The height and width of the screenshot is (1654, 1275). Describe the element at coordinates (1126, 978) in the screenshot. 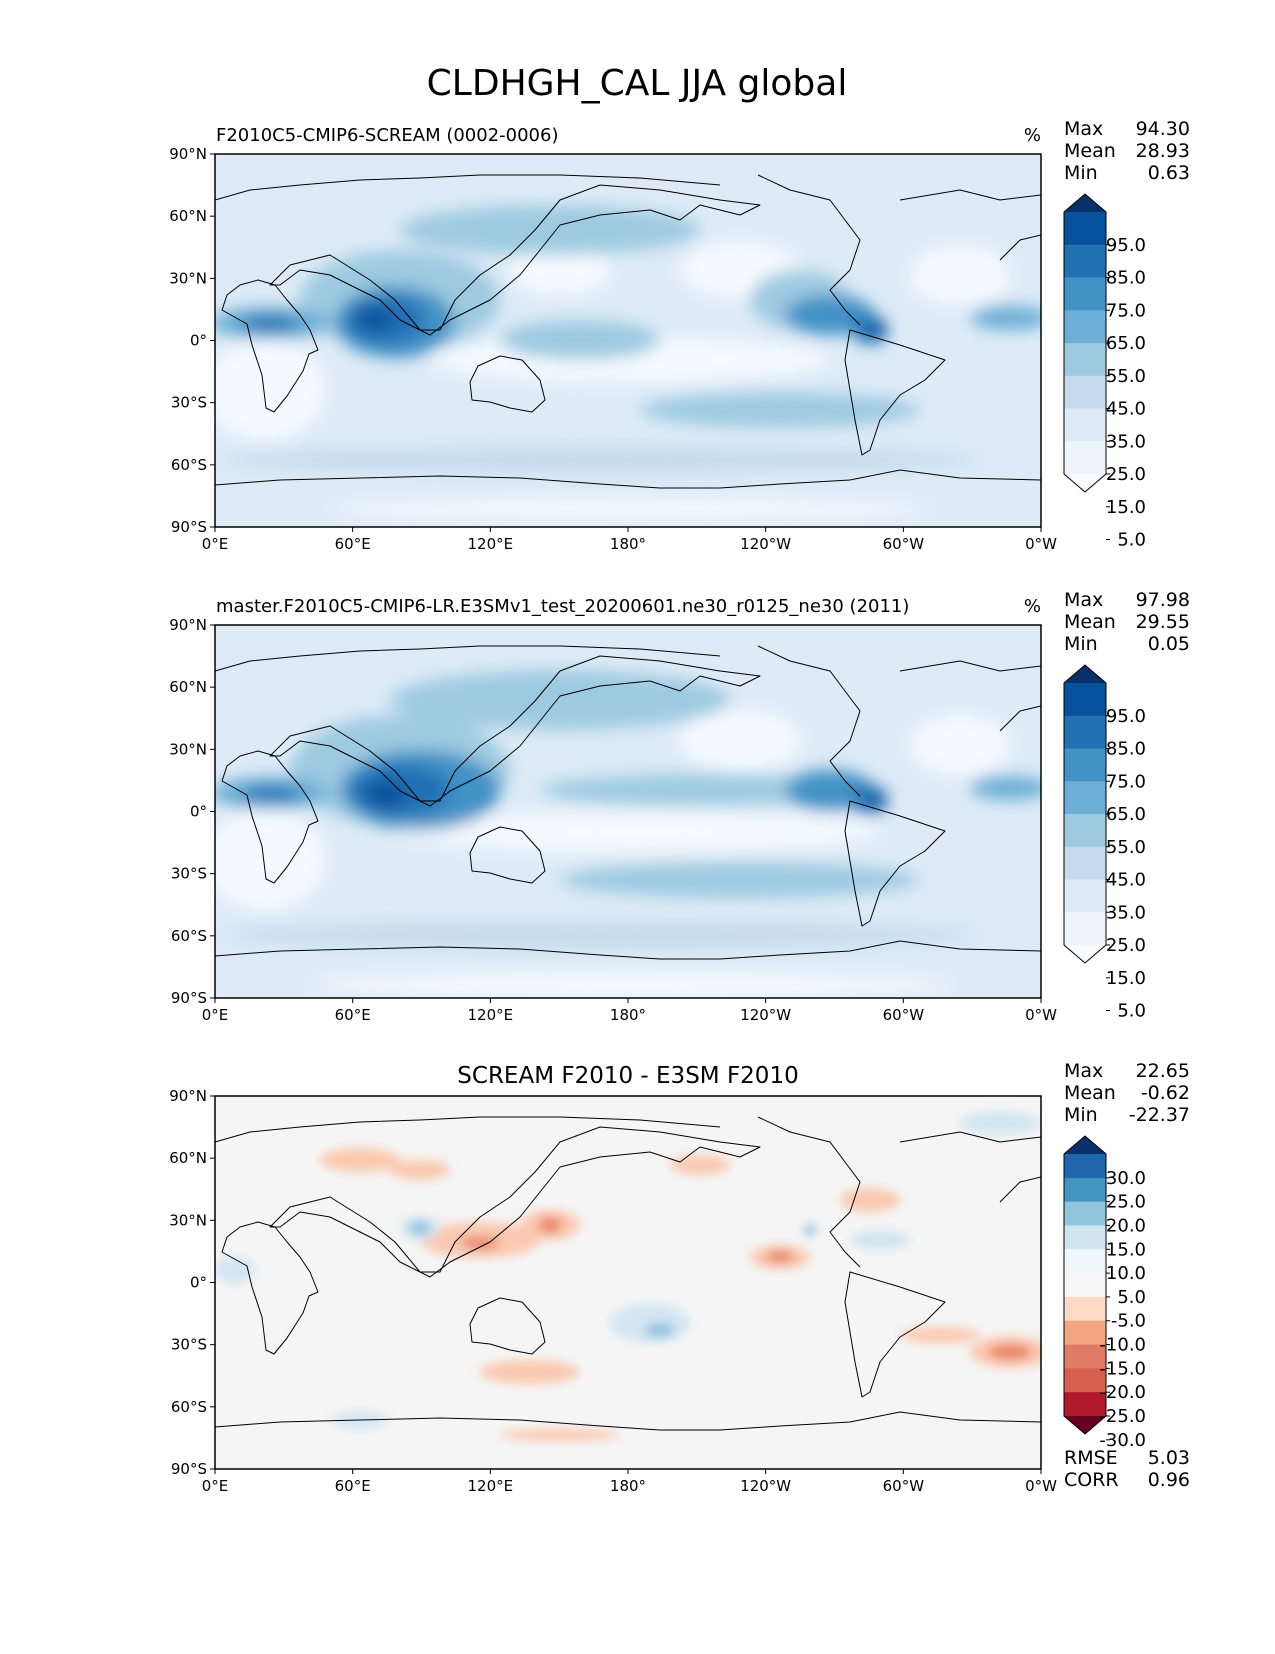

I see `colorbar-label: 15.0` at that location.